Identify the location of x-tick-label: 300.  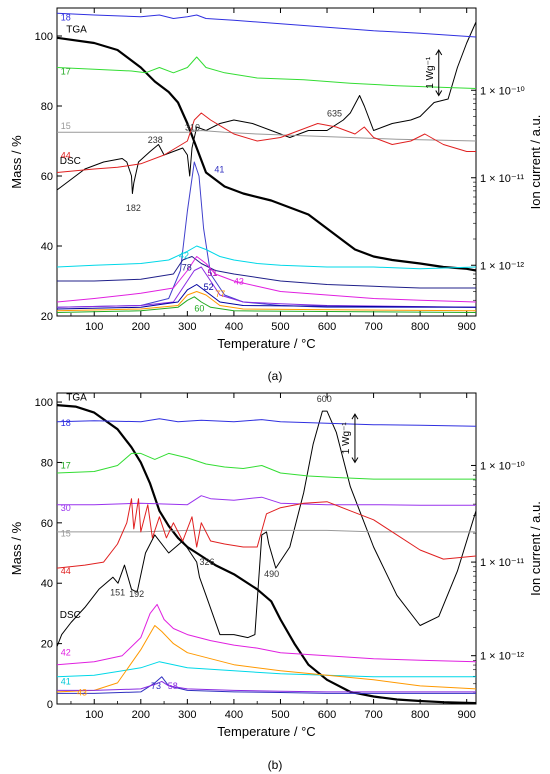
(187, 327).